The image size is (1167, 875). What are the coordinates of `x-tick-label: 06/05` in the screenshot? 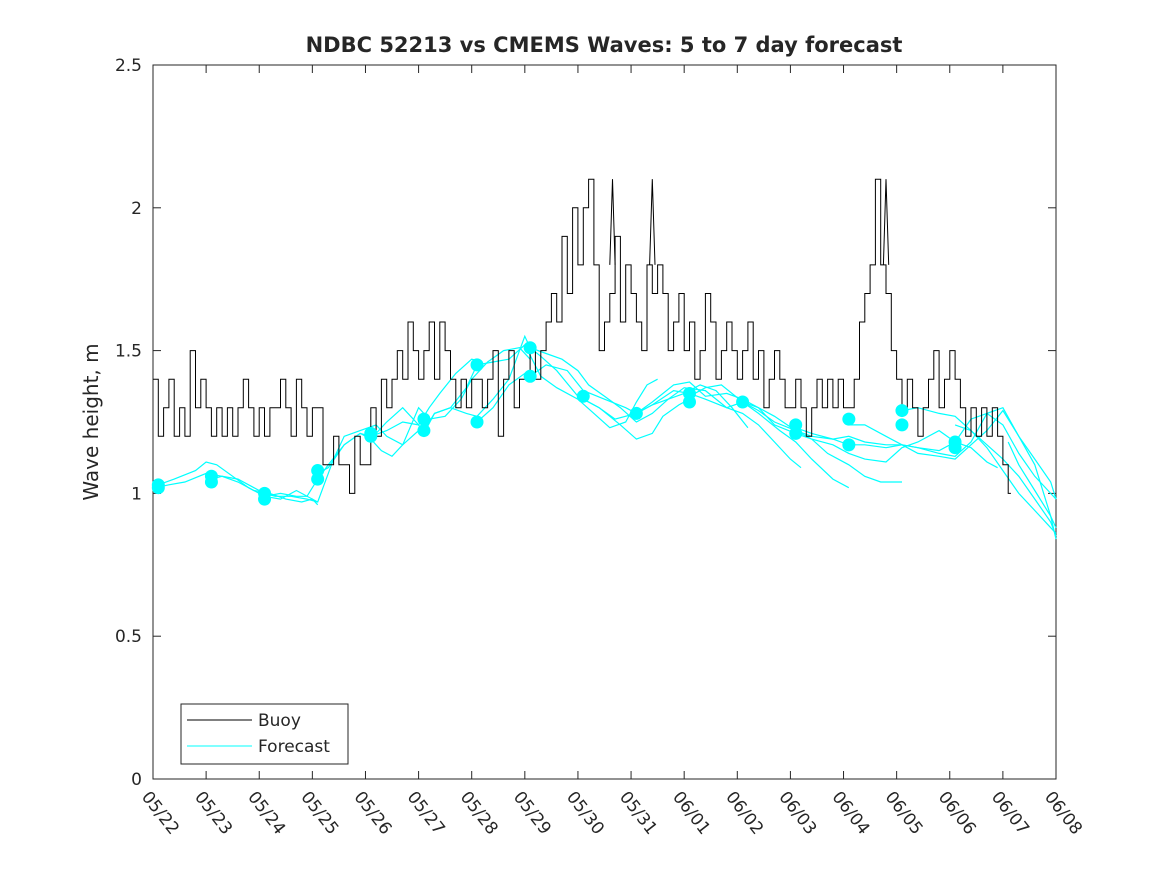 It's located at (904, 813).